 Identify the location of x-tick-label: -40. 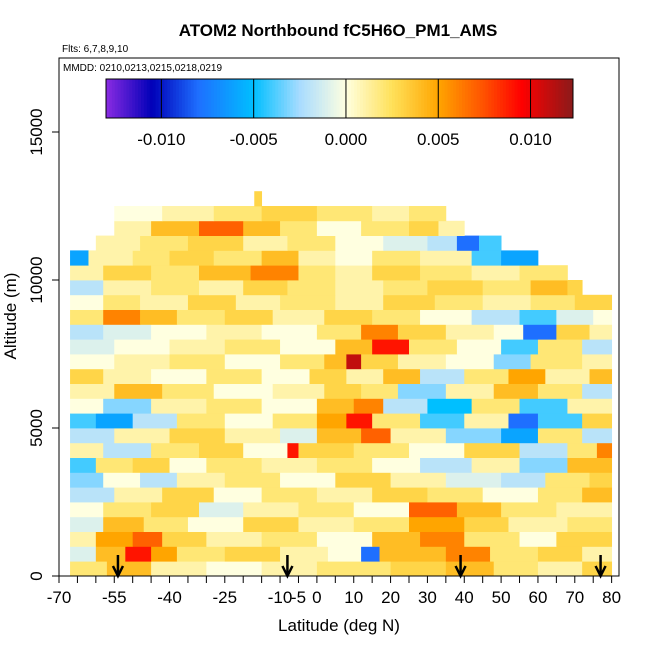
(169, 597).